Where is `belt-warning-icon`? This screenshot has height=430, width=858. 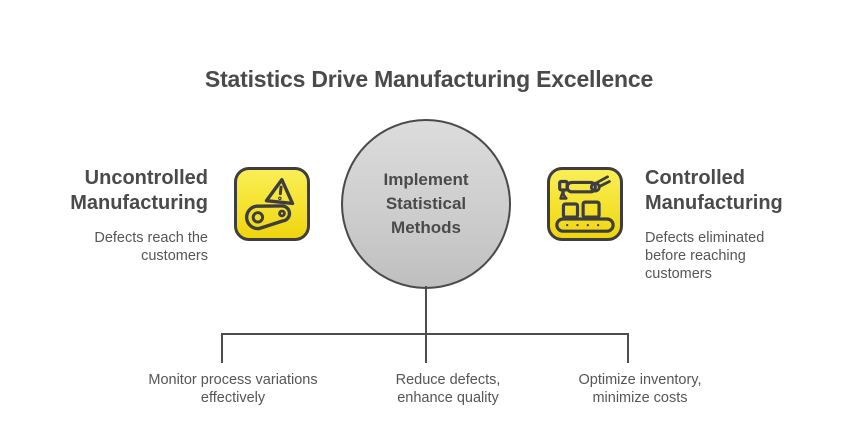
belt-warning-icon is located at coordinates (272, 204).